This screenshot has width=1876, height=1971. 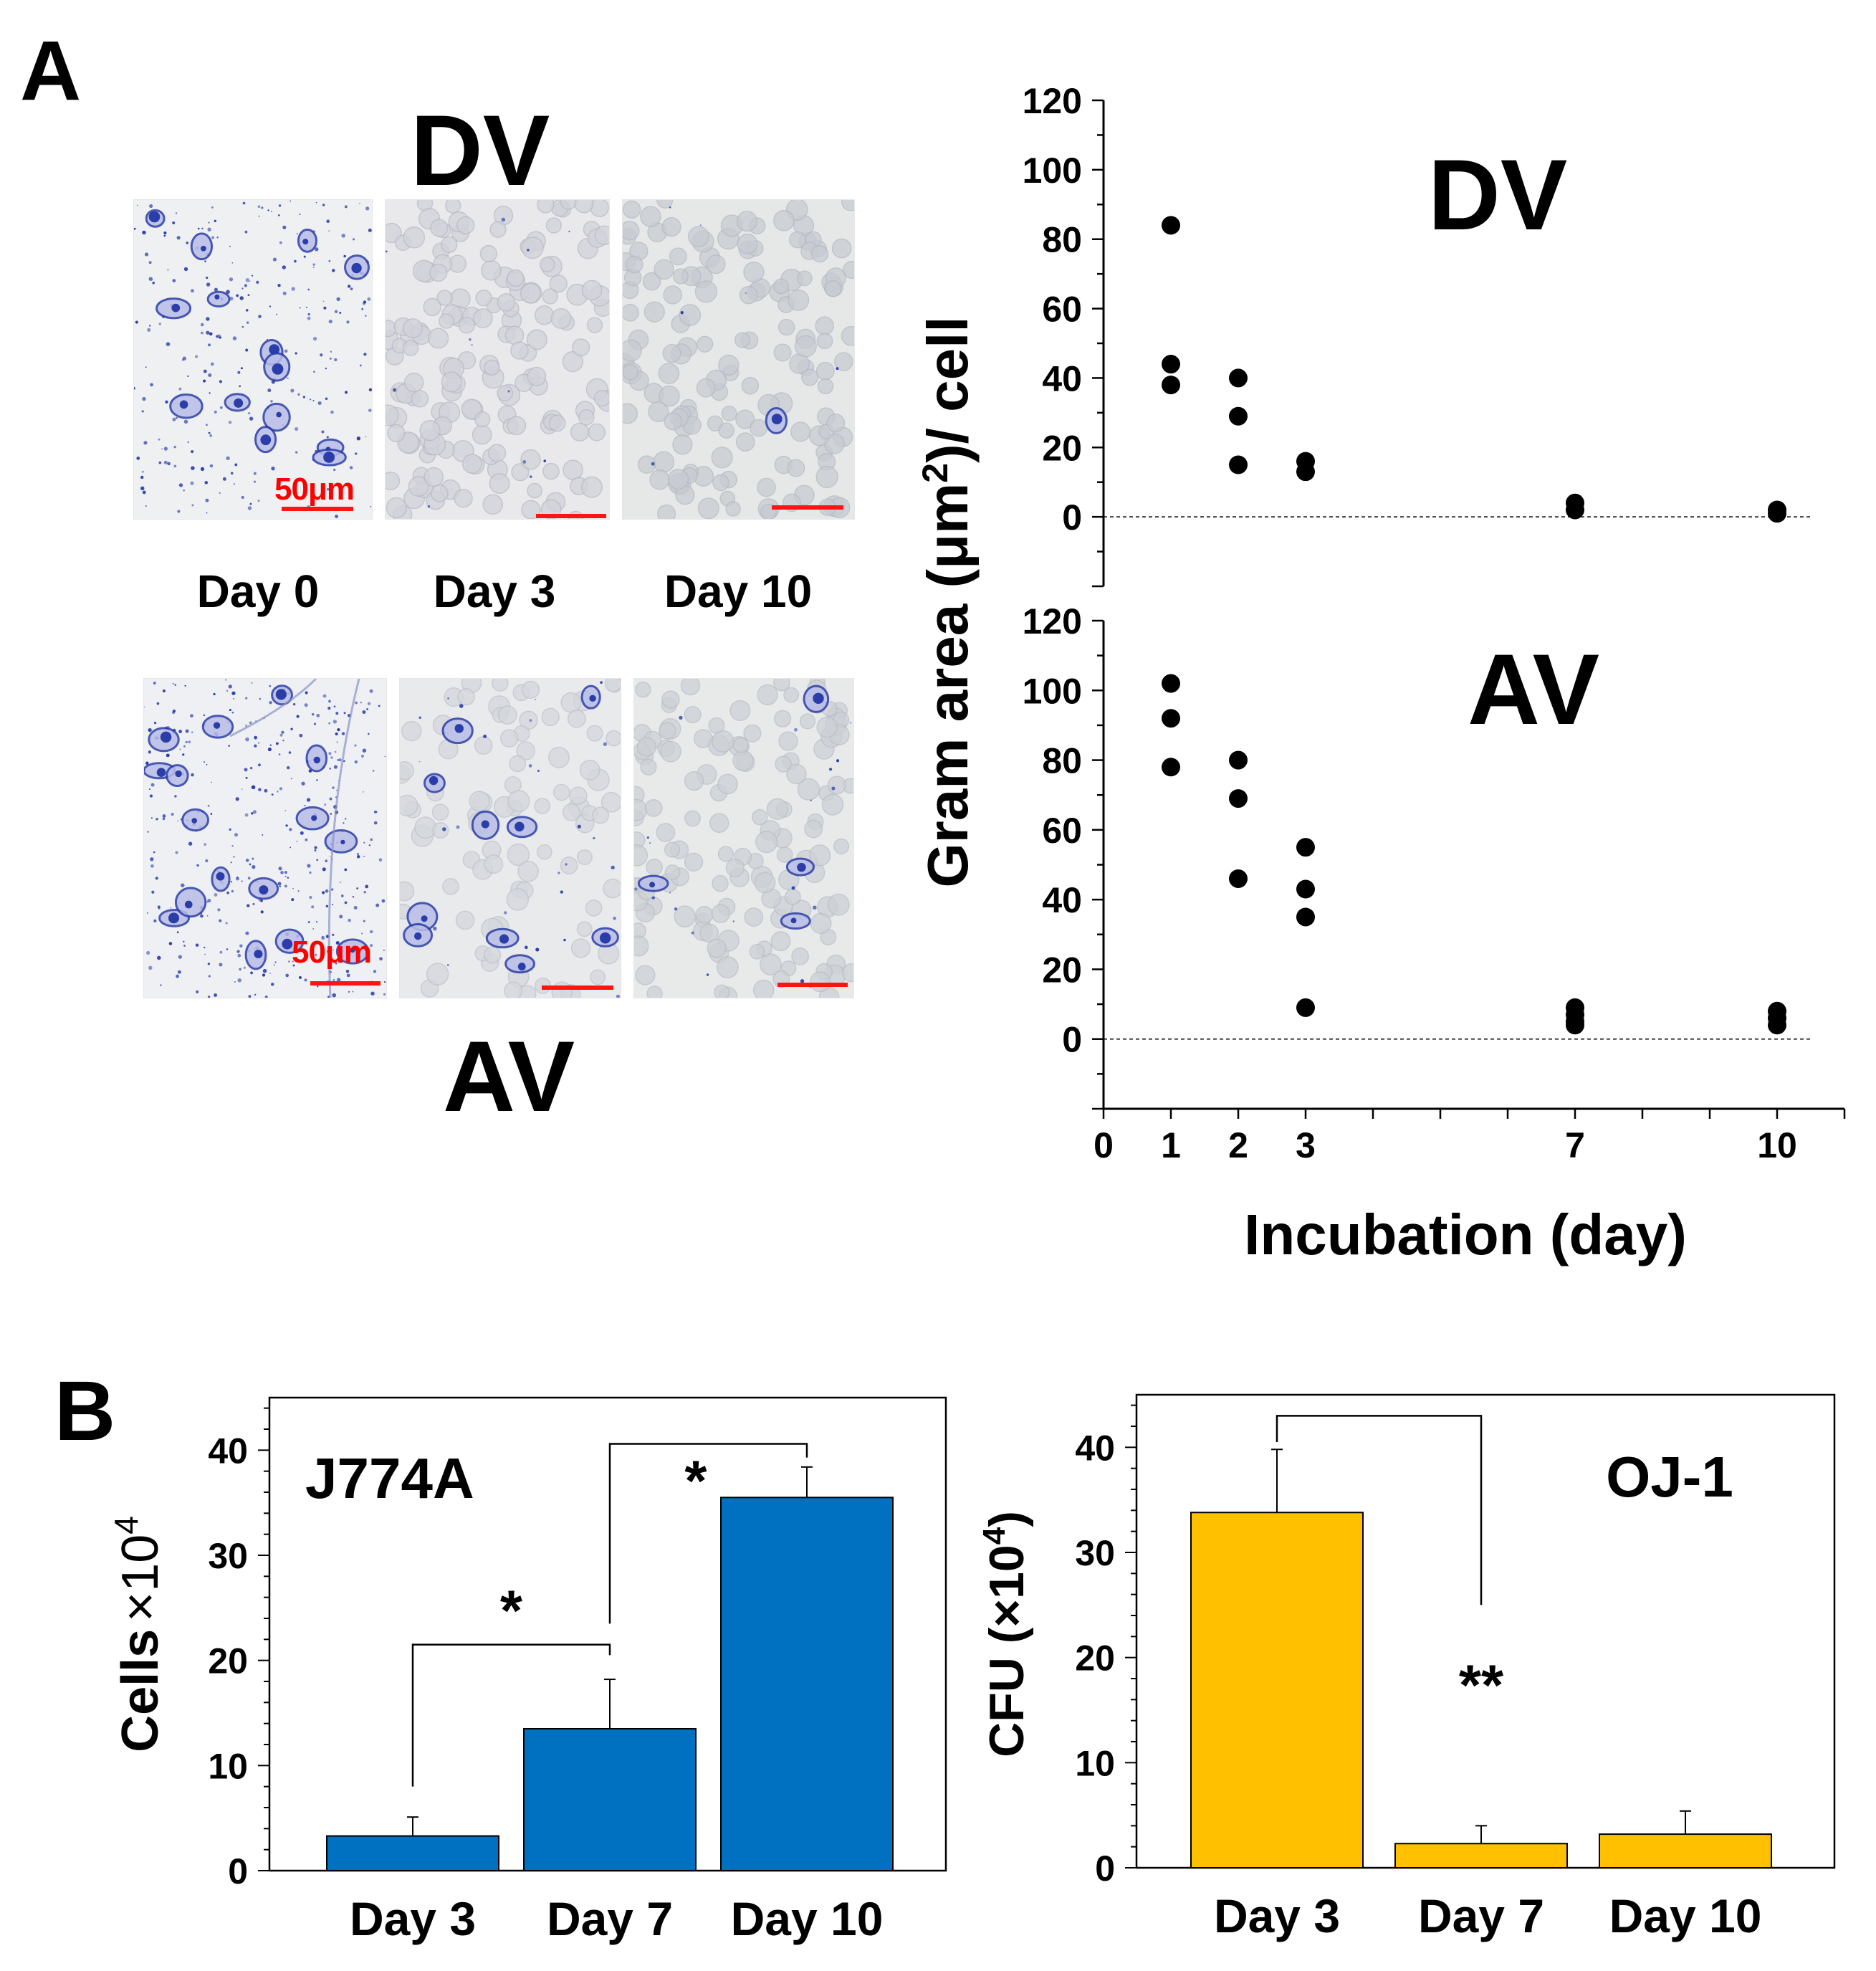 I want to click on y-tick-label: 20, so click(x=1062, y=448).